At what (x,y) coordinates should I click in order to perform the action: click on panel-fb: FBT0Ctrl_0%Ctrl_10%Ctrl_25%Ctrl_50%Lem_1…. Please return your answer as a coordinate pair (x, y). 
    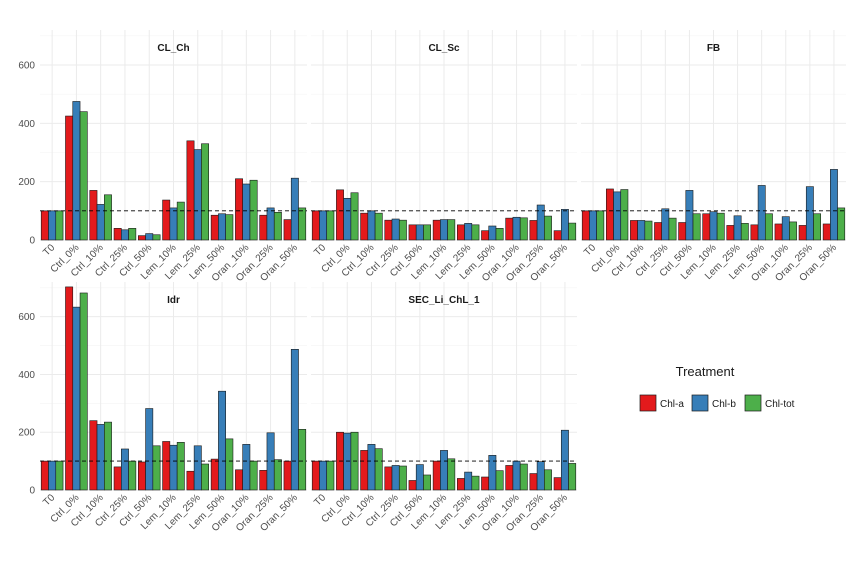
    Looking at the image, I should click on (713, 157).